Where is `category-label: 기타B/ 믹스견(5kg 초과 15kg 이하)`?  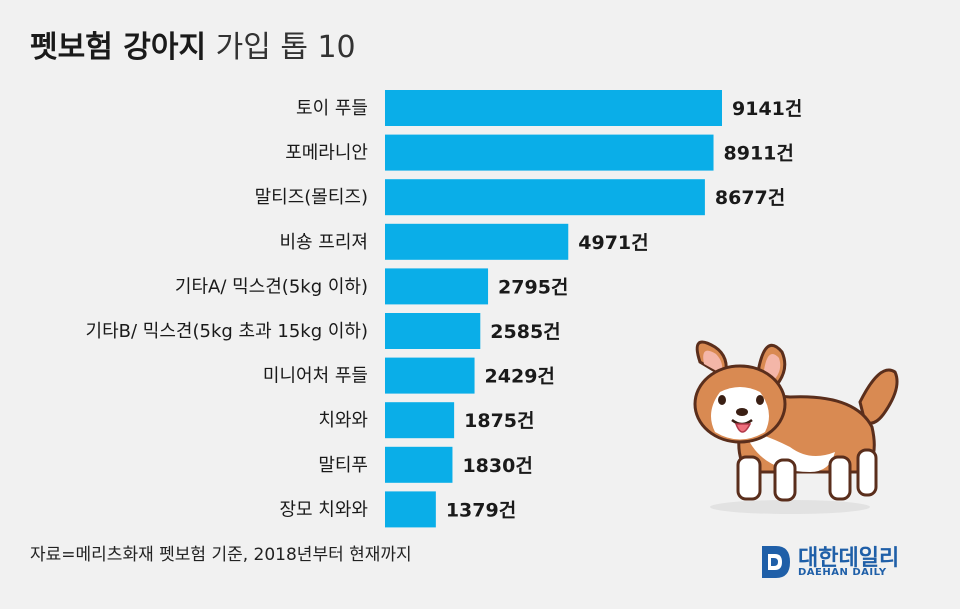 category-label: 기타B/ 믹스견(5kg 초과 15kg 이하) is located at coordinates (227, 331).